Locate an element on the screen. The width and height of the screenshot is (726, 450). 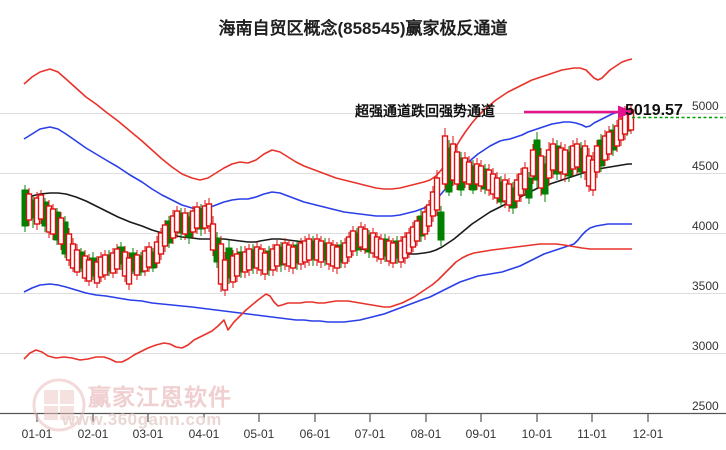
x-axis-label-8: 09-01 is located at coordinates (481, 434).